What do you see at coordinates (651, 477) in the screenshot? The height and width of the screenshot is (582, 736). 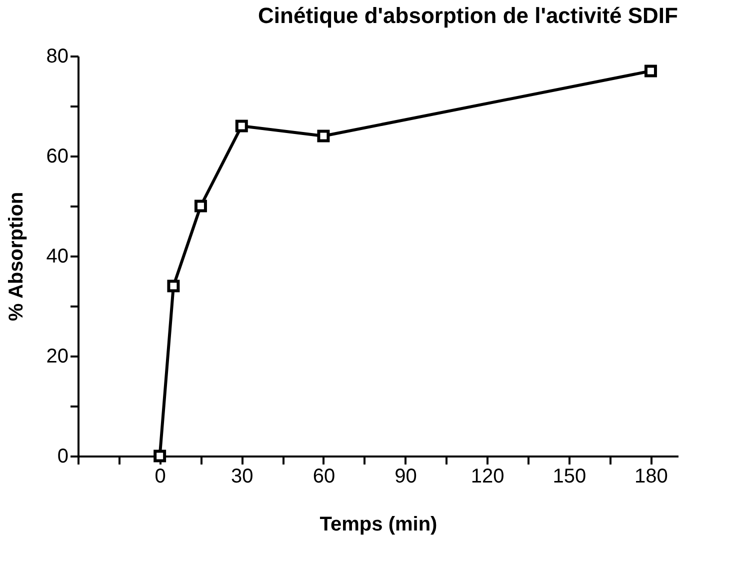 I see `x-tick-label: 180` at bounding box center [651, 477].